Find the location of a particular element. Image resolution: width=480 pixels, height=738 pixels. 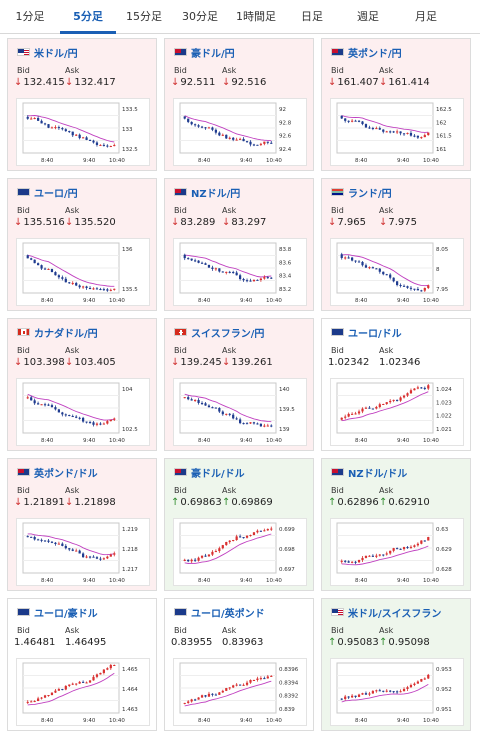

chart-panel: 92 92.8 92.6 92.4 8:40 9:40 10:40 is located at coordinates (240, 132).